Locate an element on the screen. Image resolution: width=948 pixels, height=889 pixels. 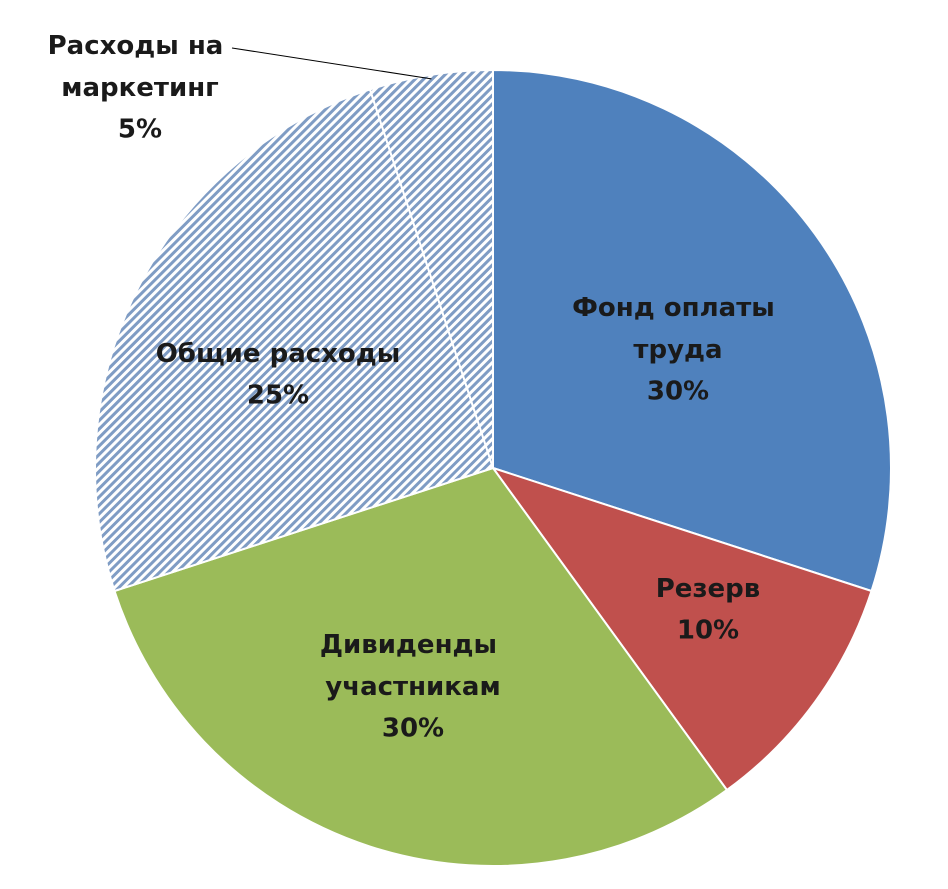
slice-label: Расходы на маркетинг is located at coordinates (140, 67).